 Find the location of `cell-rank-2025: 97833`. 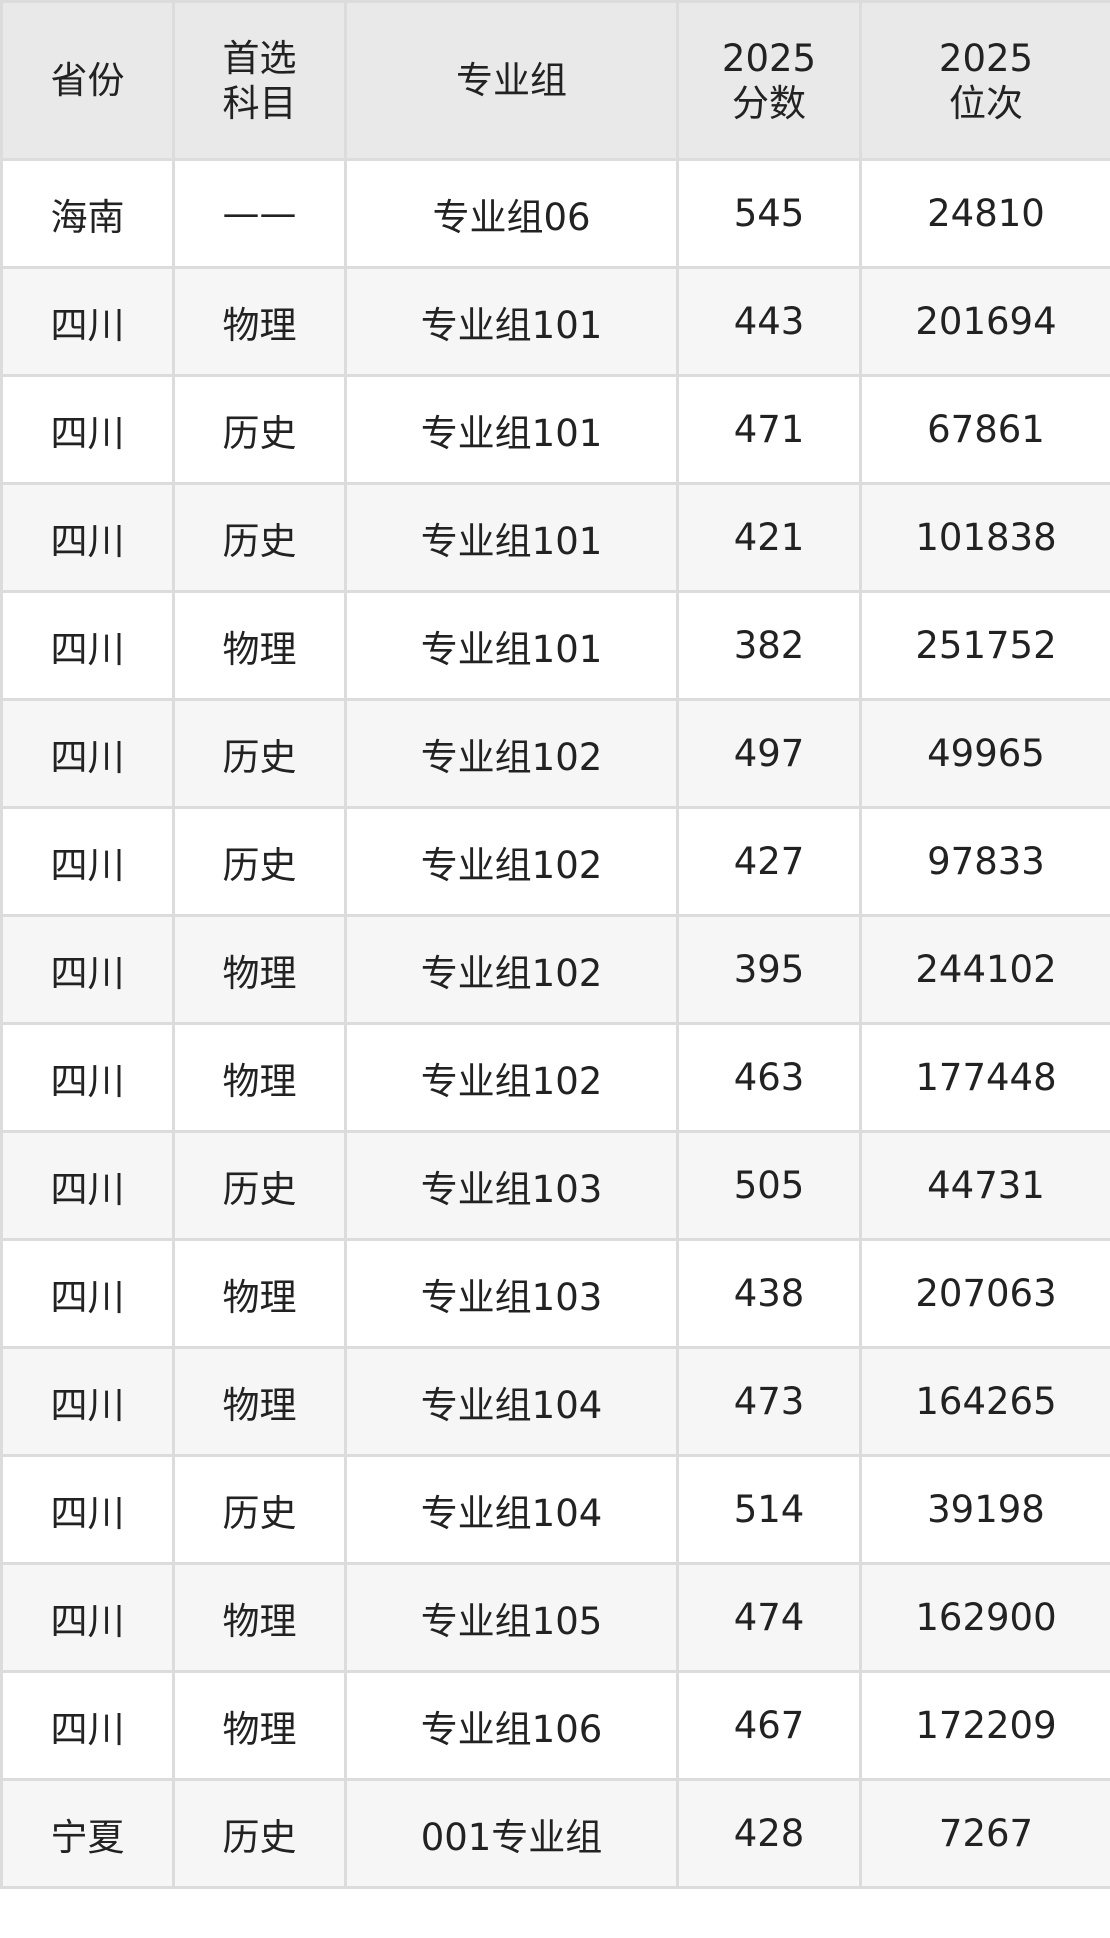

cell-rank-2025: 97833 is located at coordinates (984, 861).